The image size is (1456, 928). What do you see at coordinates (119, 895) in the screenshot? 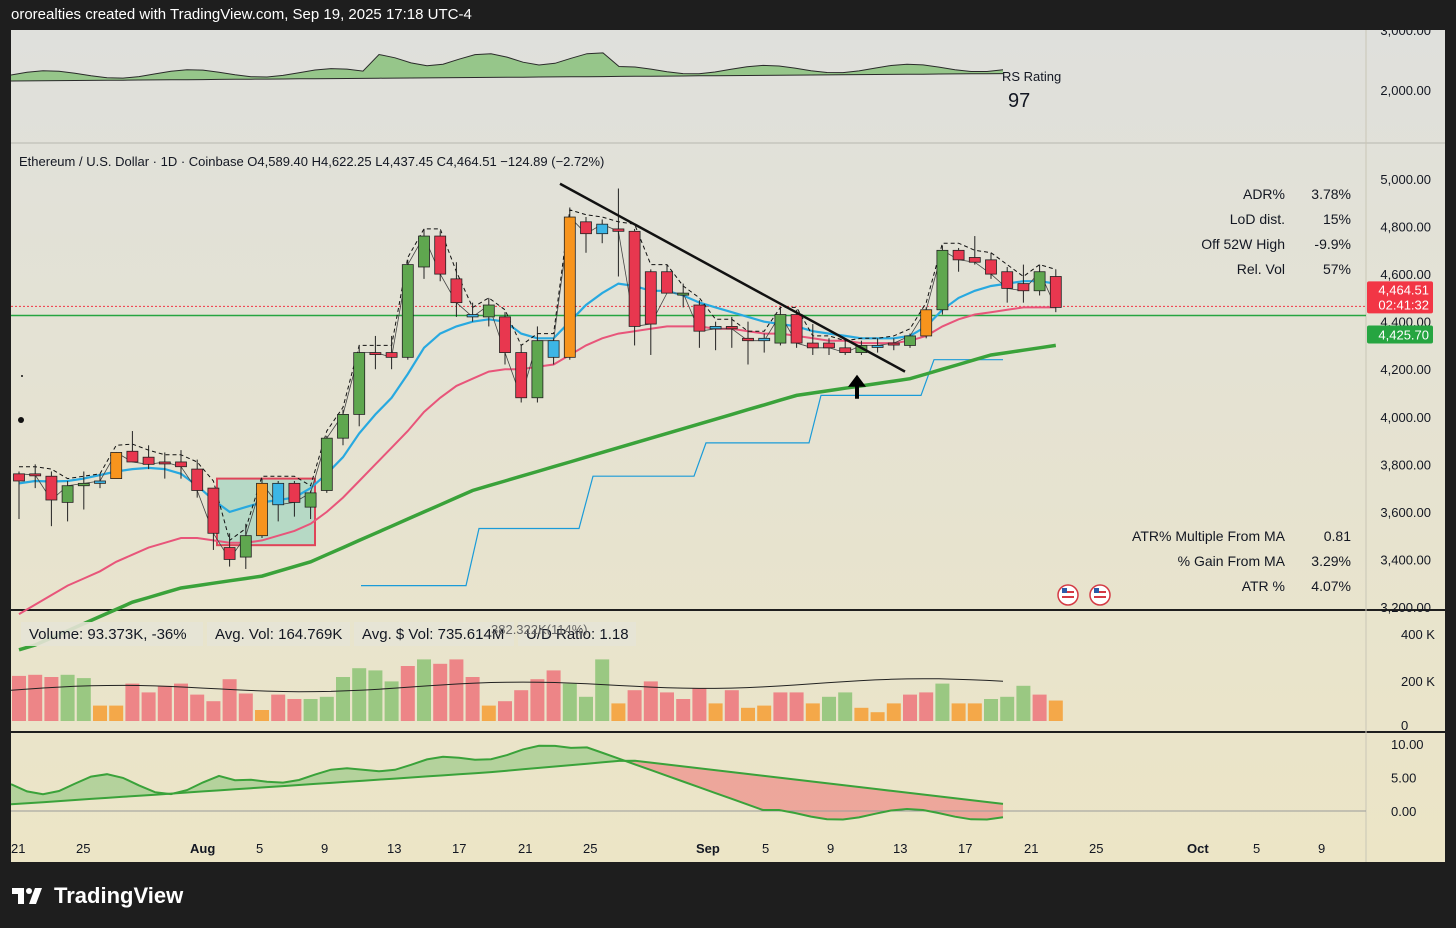
I see `footer-brand: TradingView` at bounding box center [119, 895].